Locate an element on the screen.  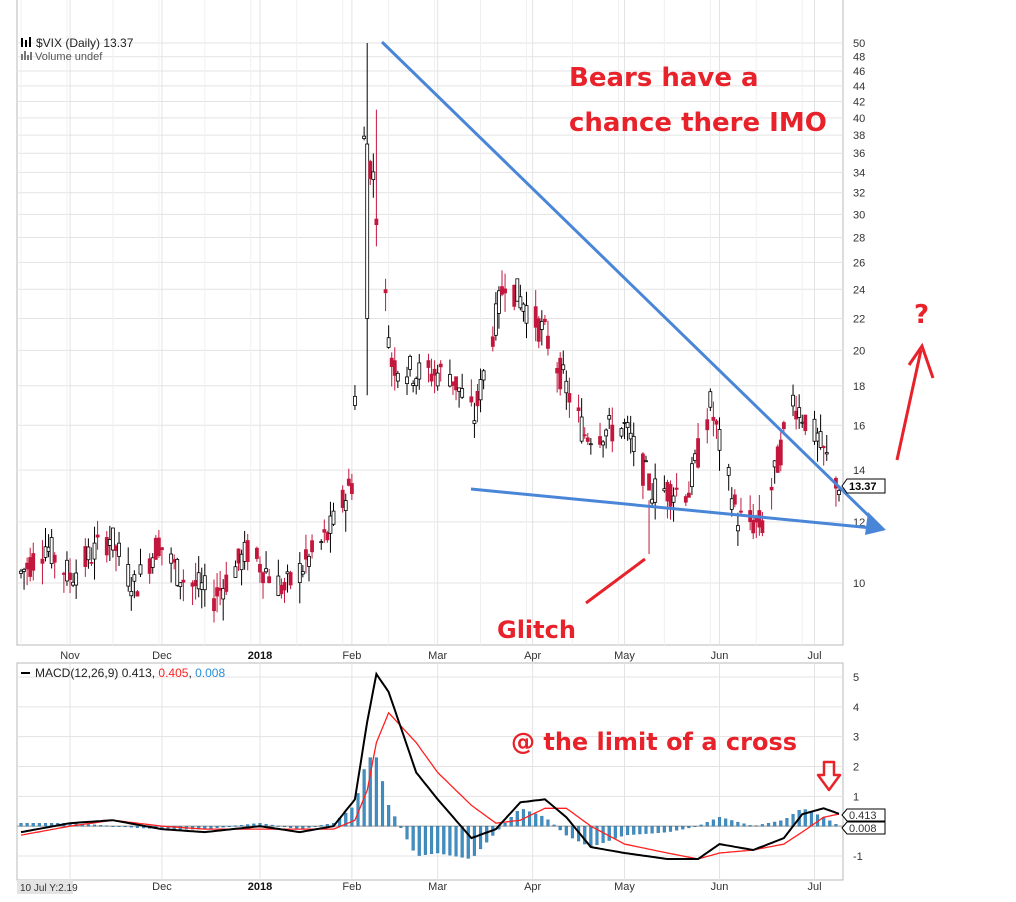
price-y-tick-label: 20 is located at coordinates (859, 351).